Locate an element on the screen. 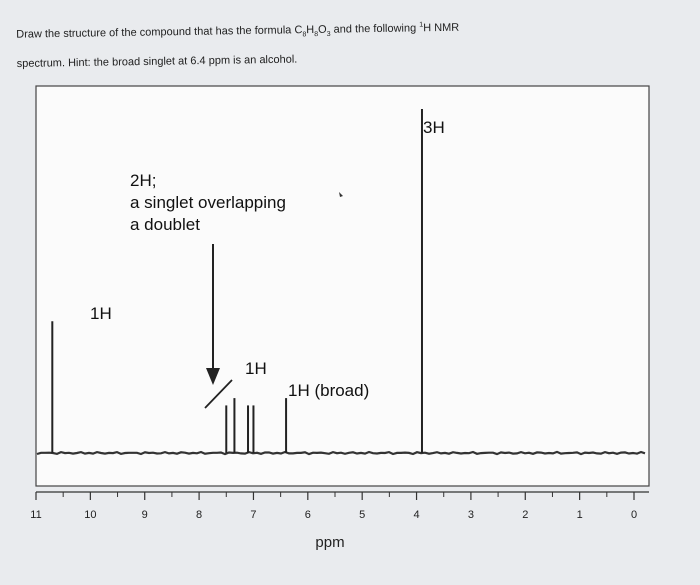 The width and height of the screenshot is (700, 585). x-tick-label-10: 10 is located at coordinates (90, 515).